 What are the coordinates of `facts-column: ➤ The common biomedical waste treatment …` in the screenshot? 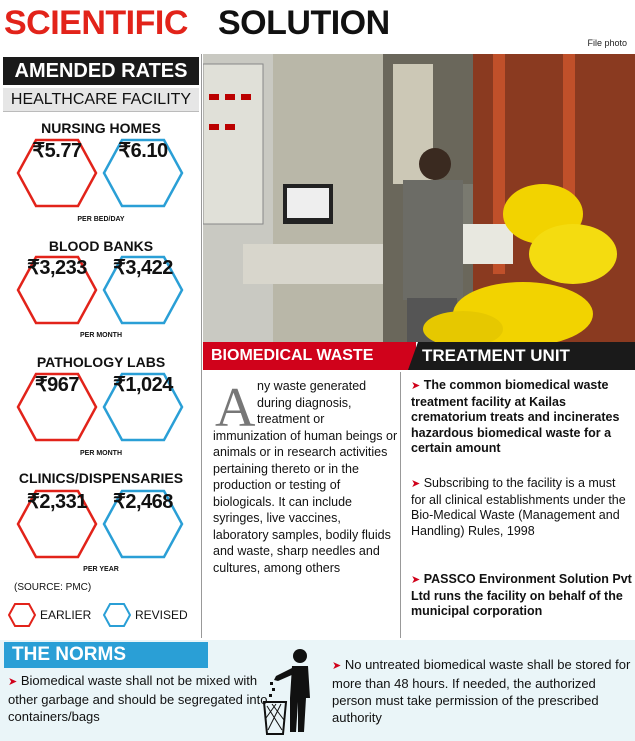 It's located at (519, 505).